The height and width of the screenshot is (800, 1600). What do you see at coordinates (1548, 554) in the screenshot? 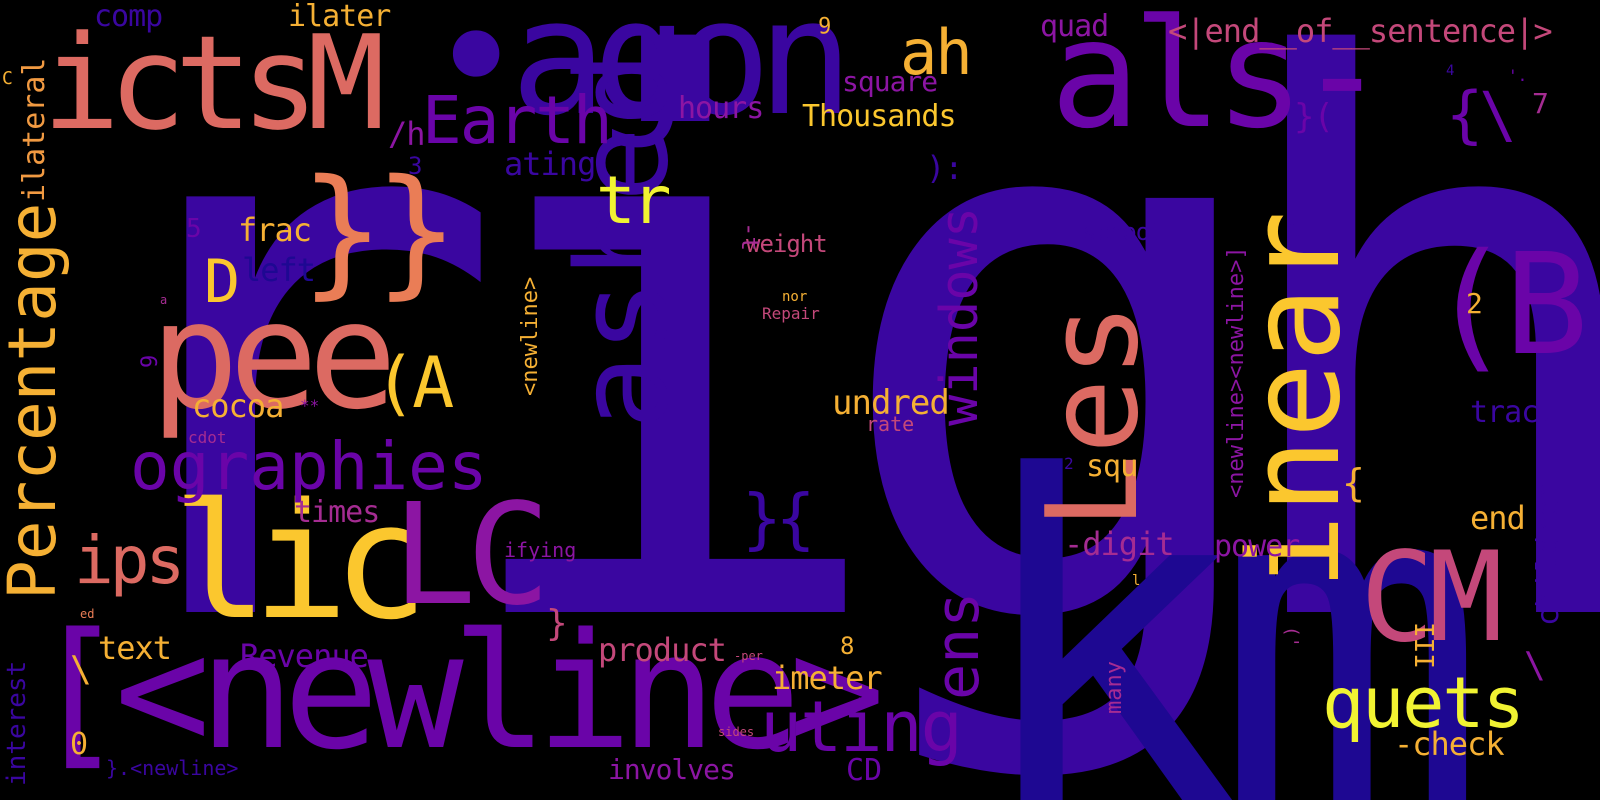
I see `word-children: children` at bounding box center [1548, 554].